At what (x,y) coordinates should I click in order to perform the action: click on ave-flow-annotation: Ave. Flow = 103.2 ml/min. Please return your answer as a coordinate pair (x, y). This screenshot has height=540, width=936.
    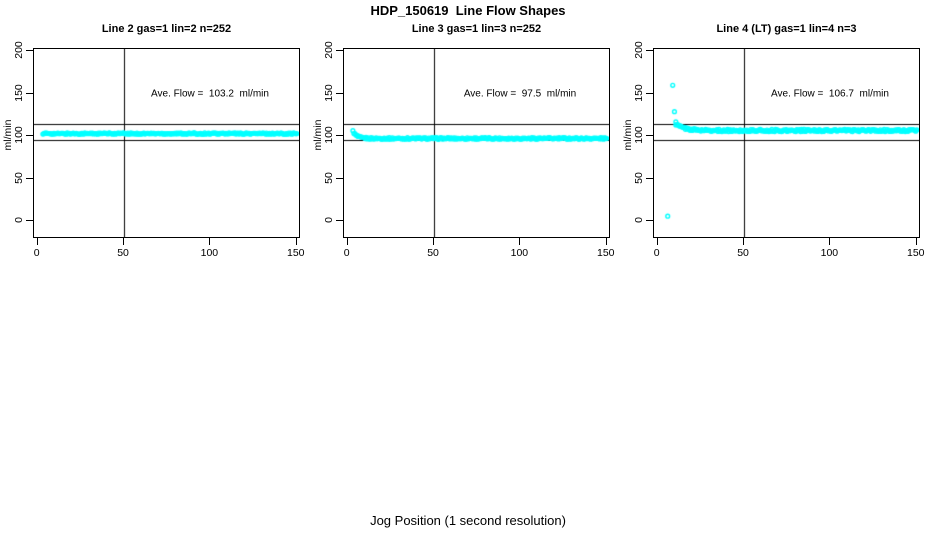
    Looking at the image, I should click on (210, 94).